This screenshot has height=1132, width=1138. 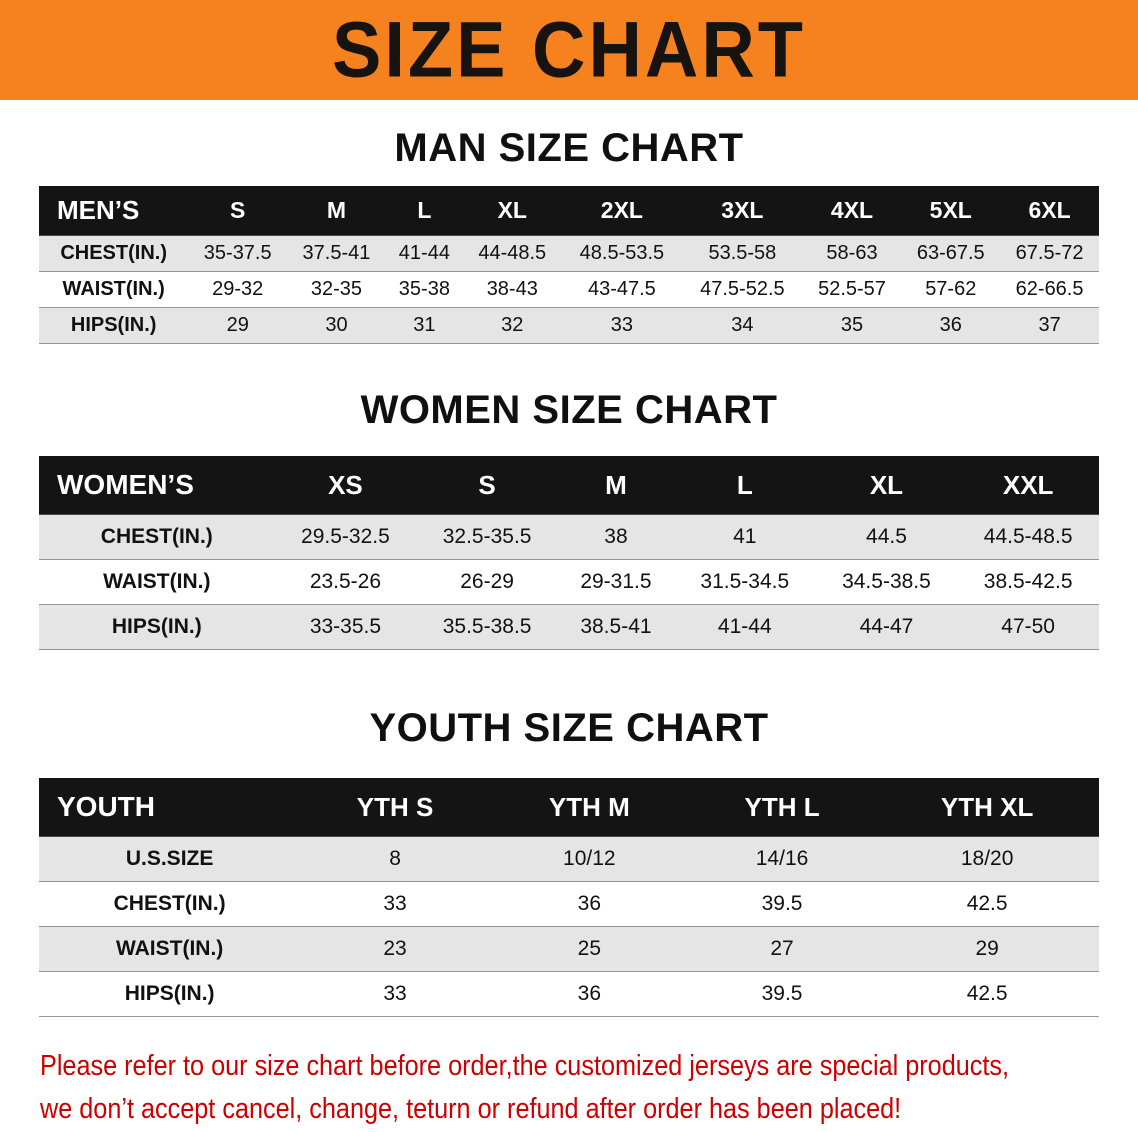 I want to click on measure-row-label: U.S.SIZE, so click(x=169, y=858).